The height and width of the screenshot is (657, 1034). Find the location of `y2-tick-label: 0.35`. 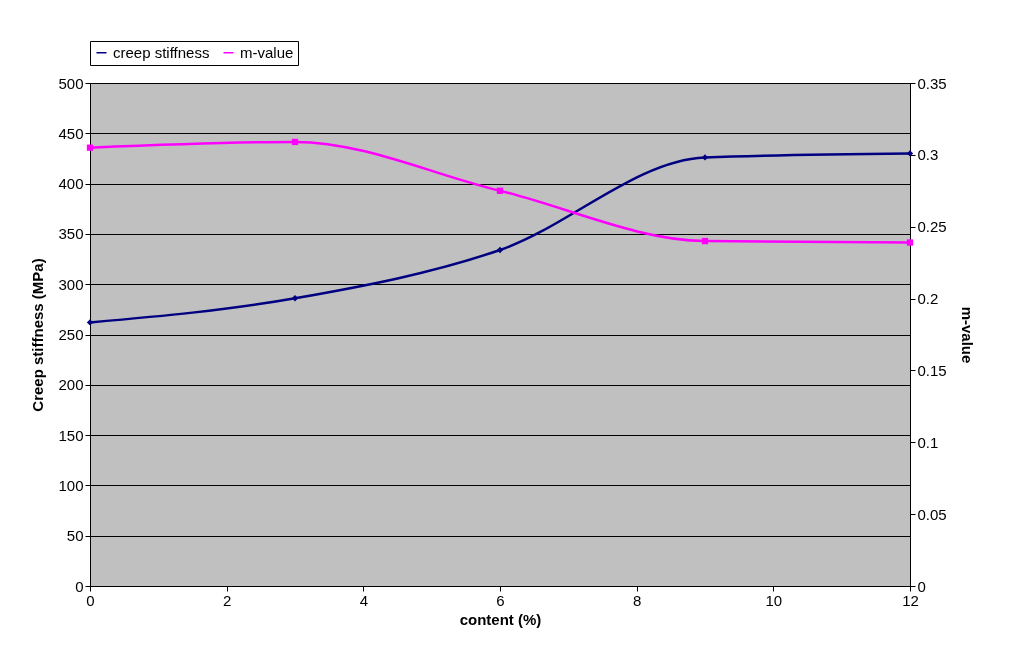

y2-tick-label: 0.35 is located at coordinates (932, 83).